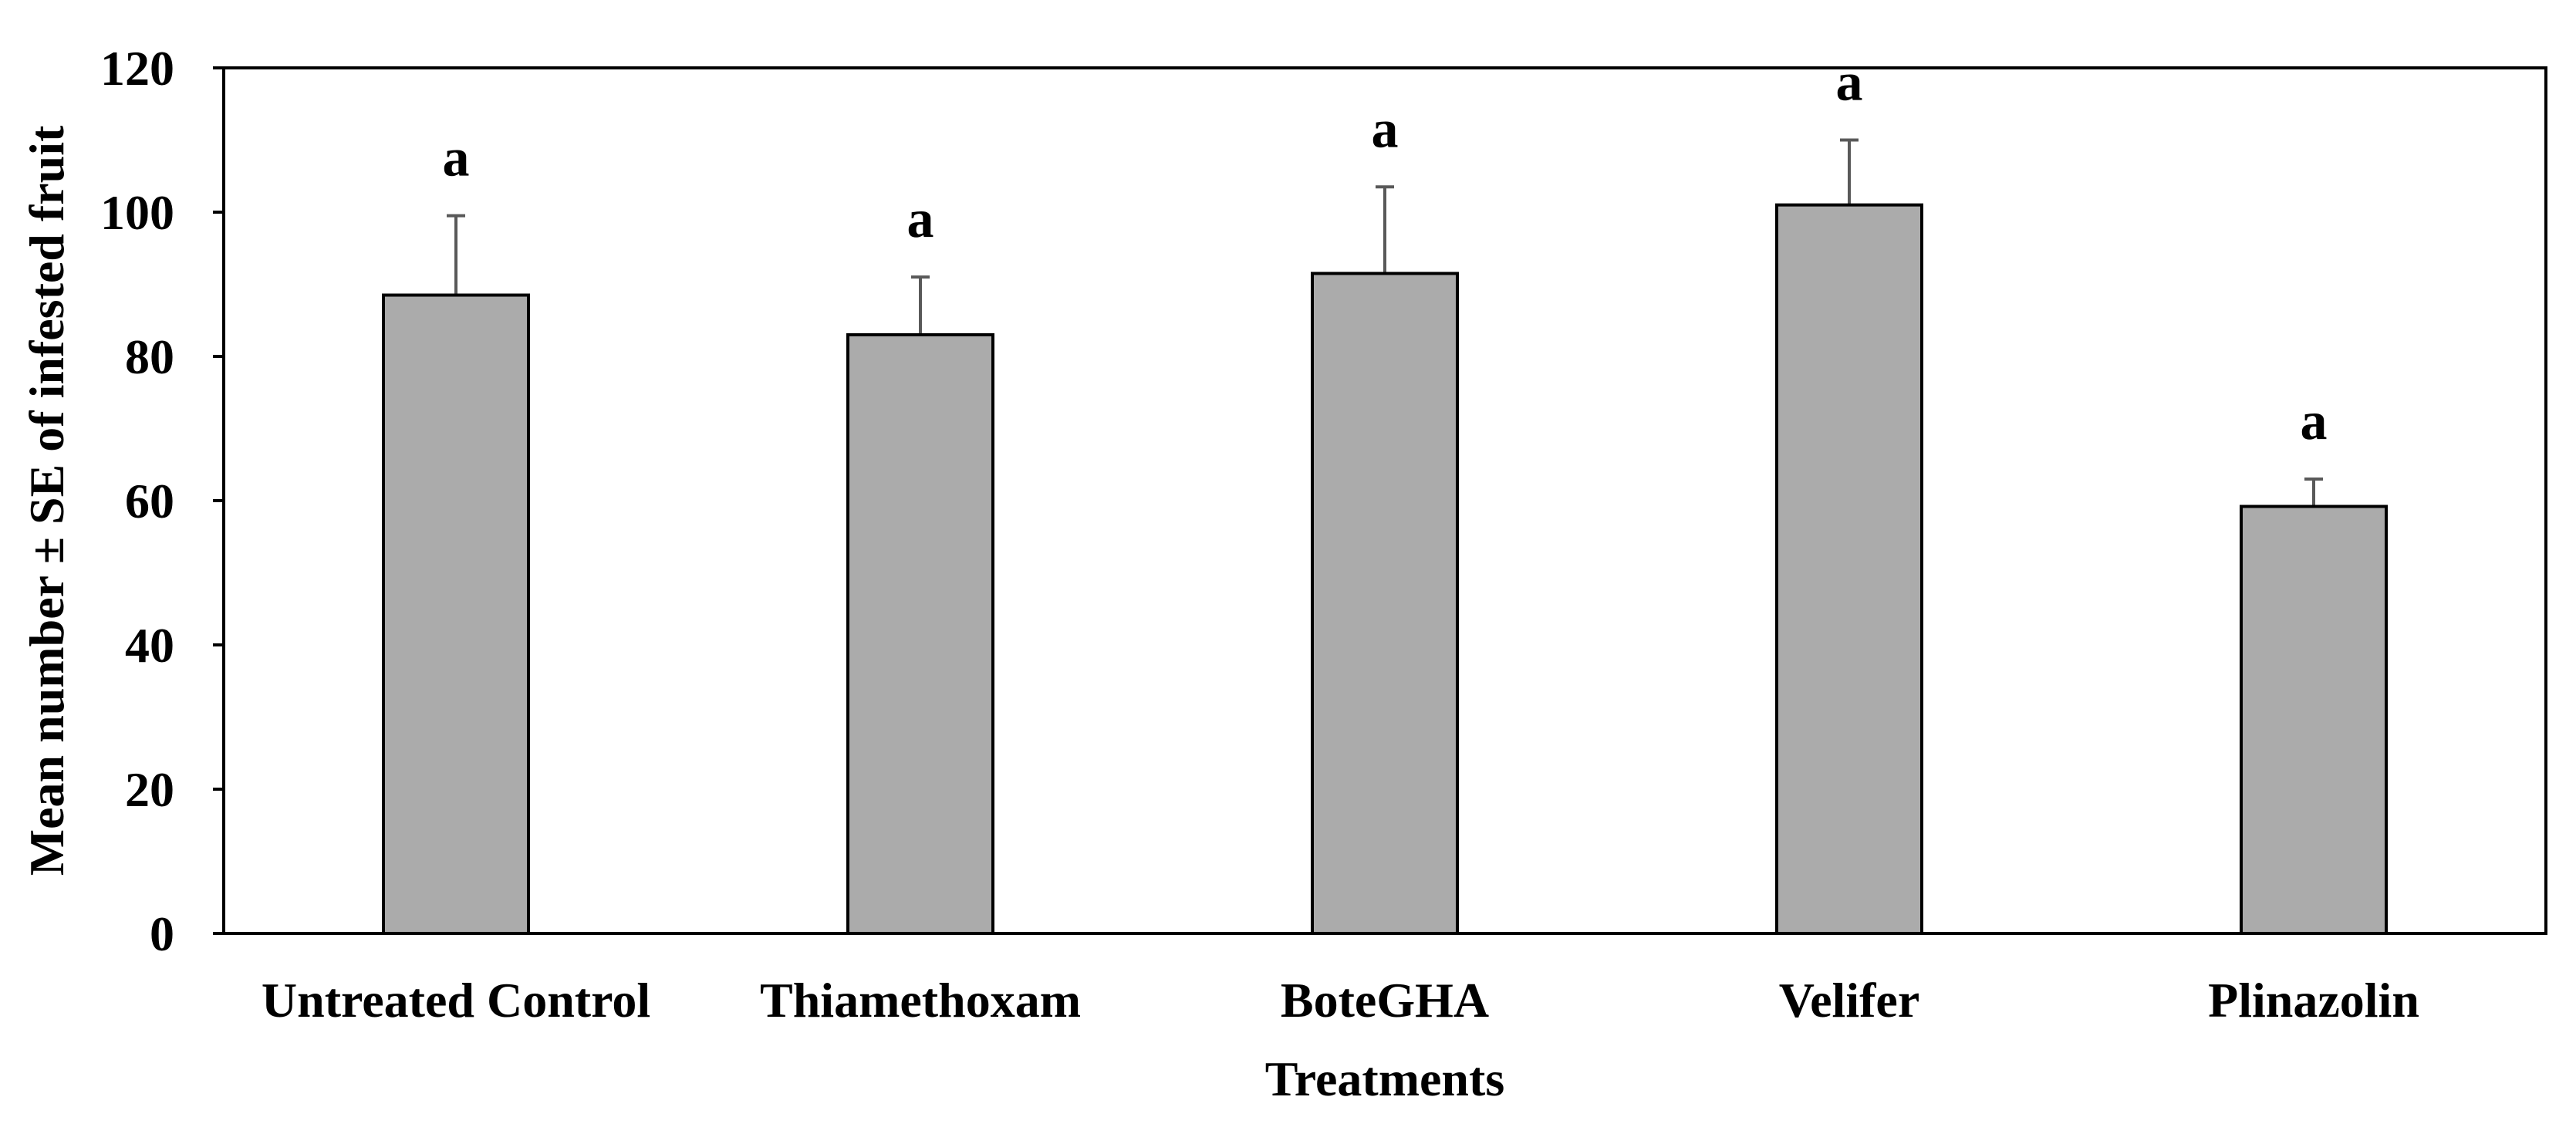 The width and height of the screenshot is (2576, 1134). Describe the element at coordinates (149, 356) in the screenshot. I see `y-tick-label: 80` at that location.